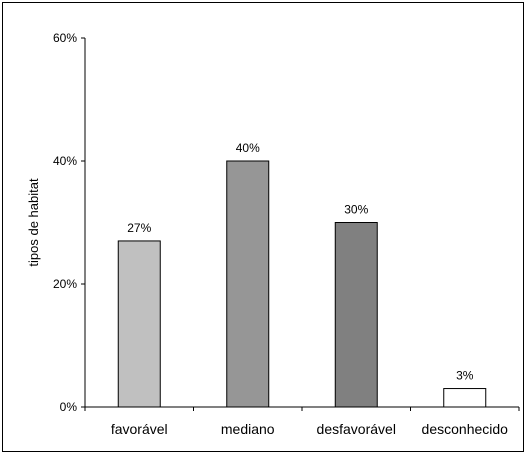 Image resolution: width=528 pixels, height=456 pixels. What do you see at coordinates (356, 429) in the screenshot?
I see `x-category-label: desfavorável` at bounding box center [356, 429].